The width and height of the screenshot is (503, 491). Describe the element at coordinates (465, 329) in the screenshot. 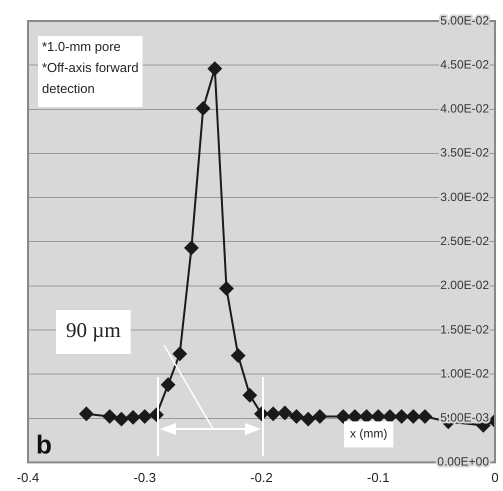

I see `y-tick-label: 1.50E-02` at that location.